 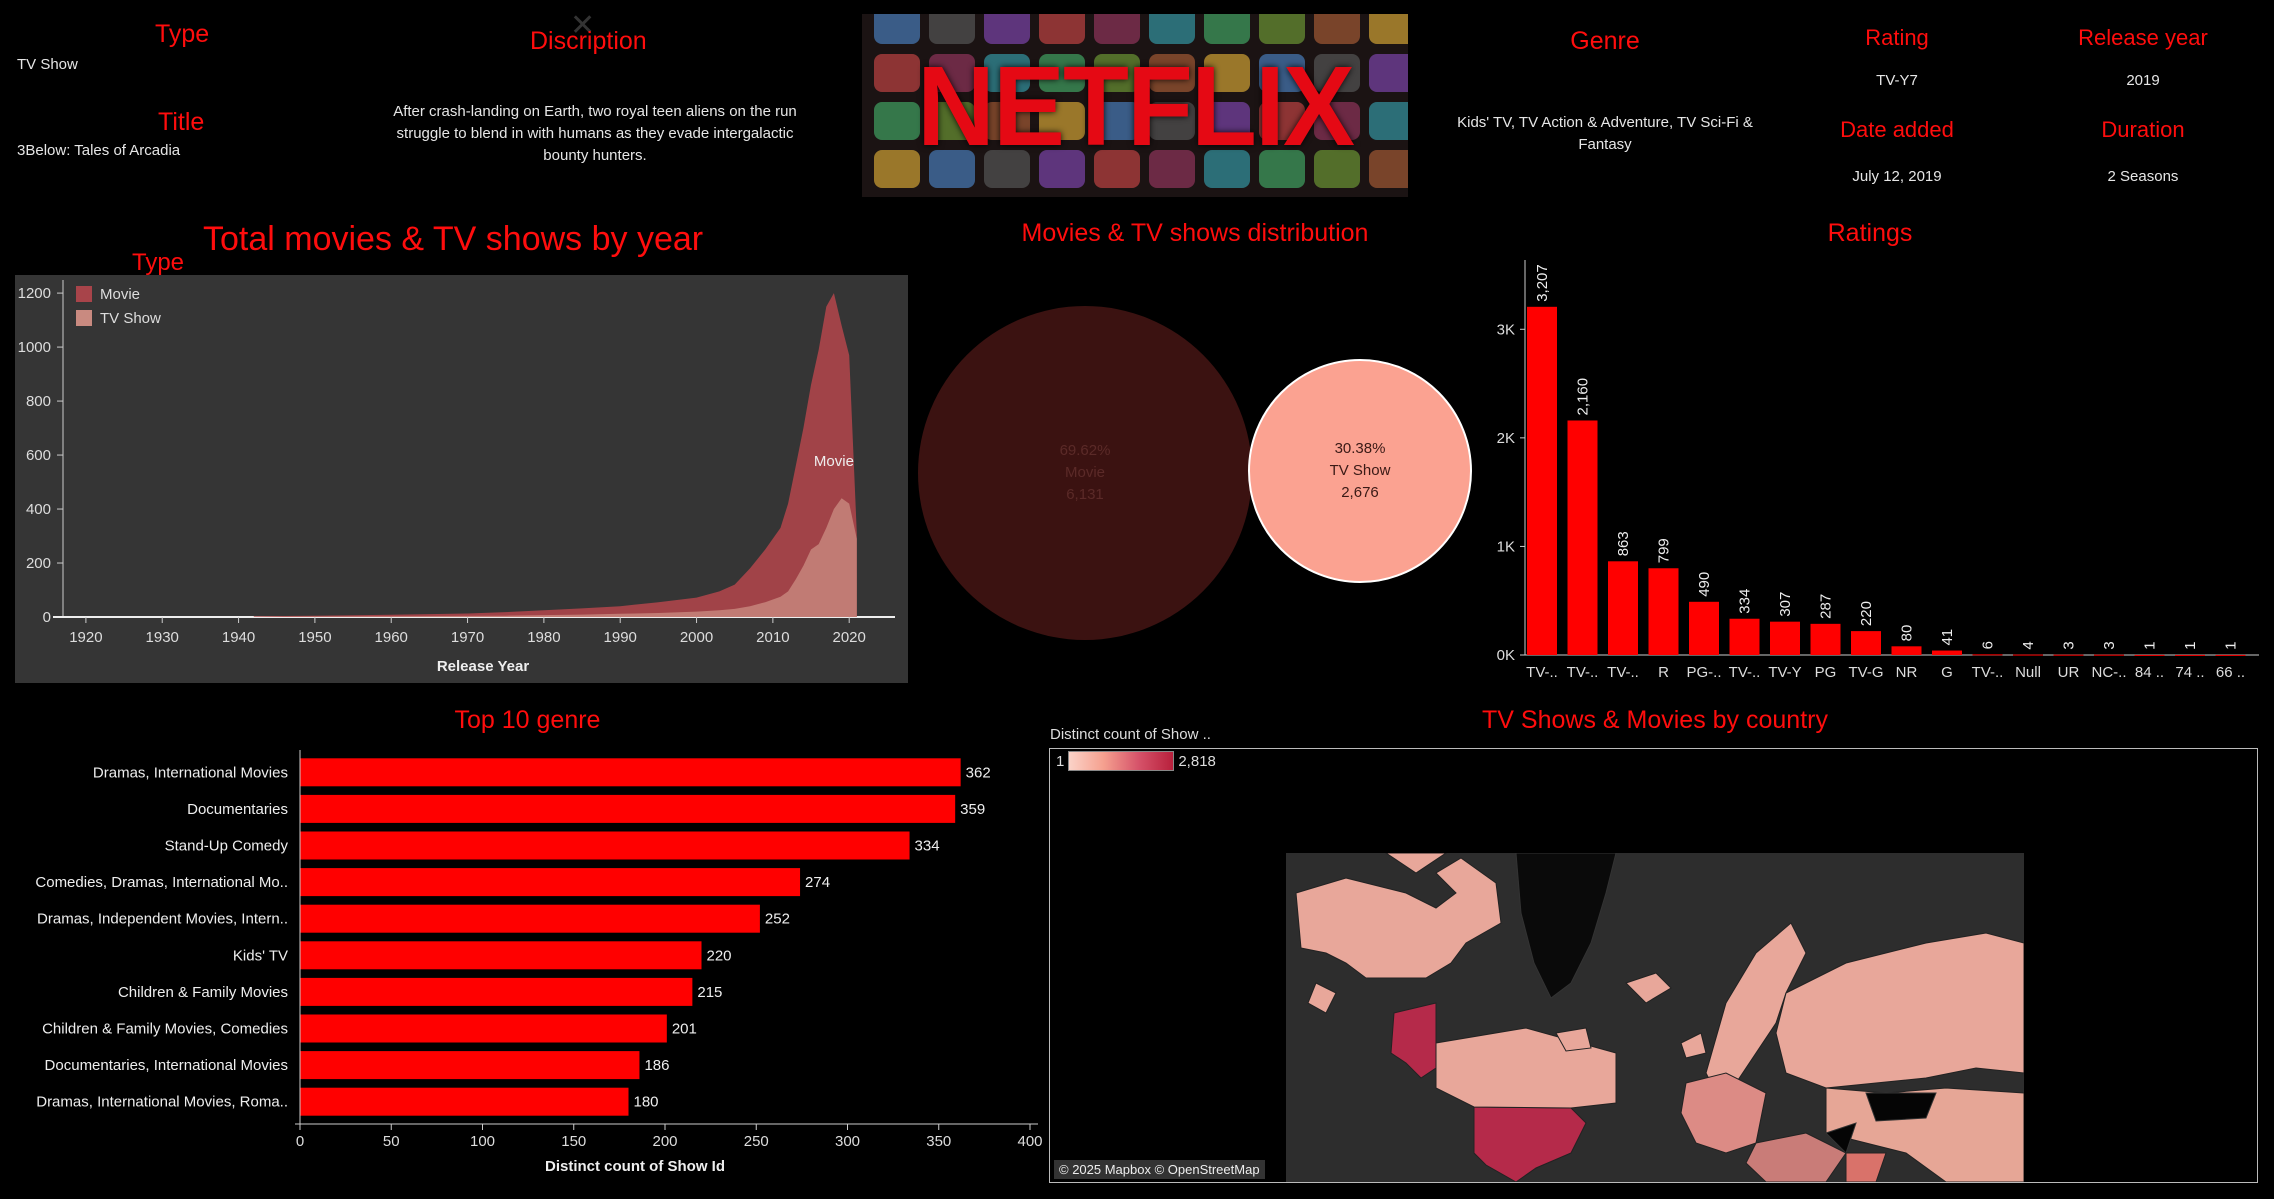 I want to click on alaska-shape, so click(x=1413, y=1040).